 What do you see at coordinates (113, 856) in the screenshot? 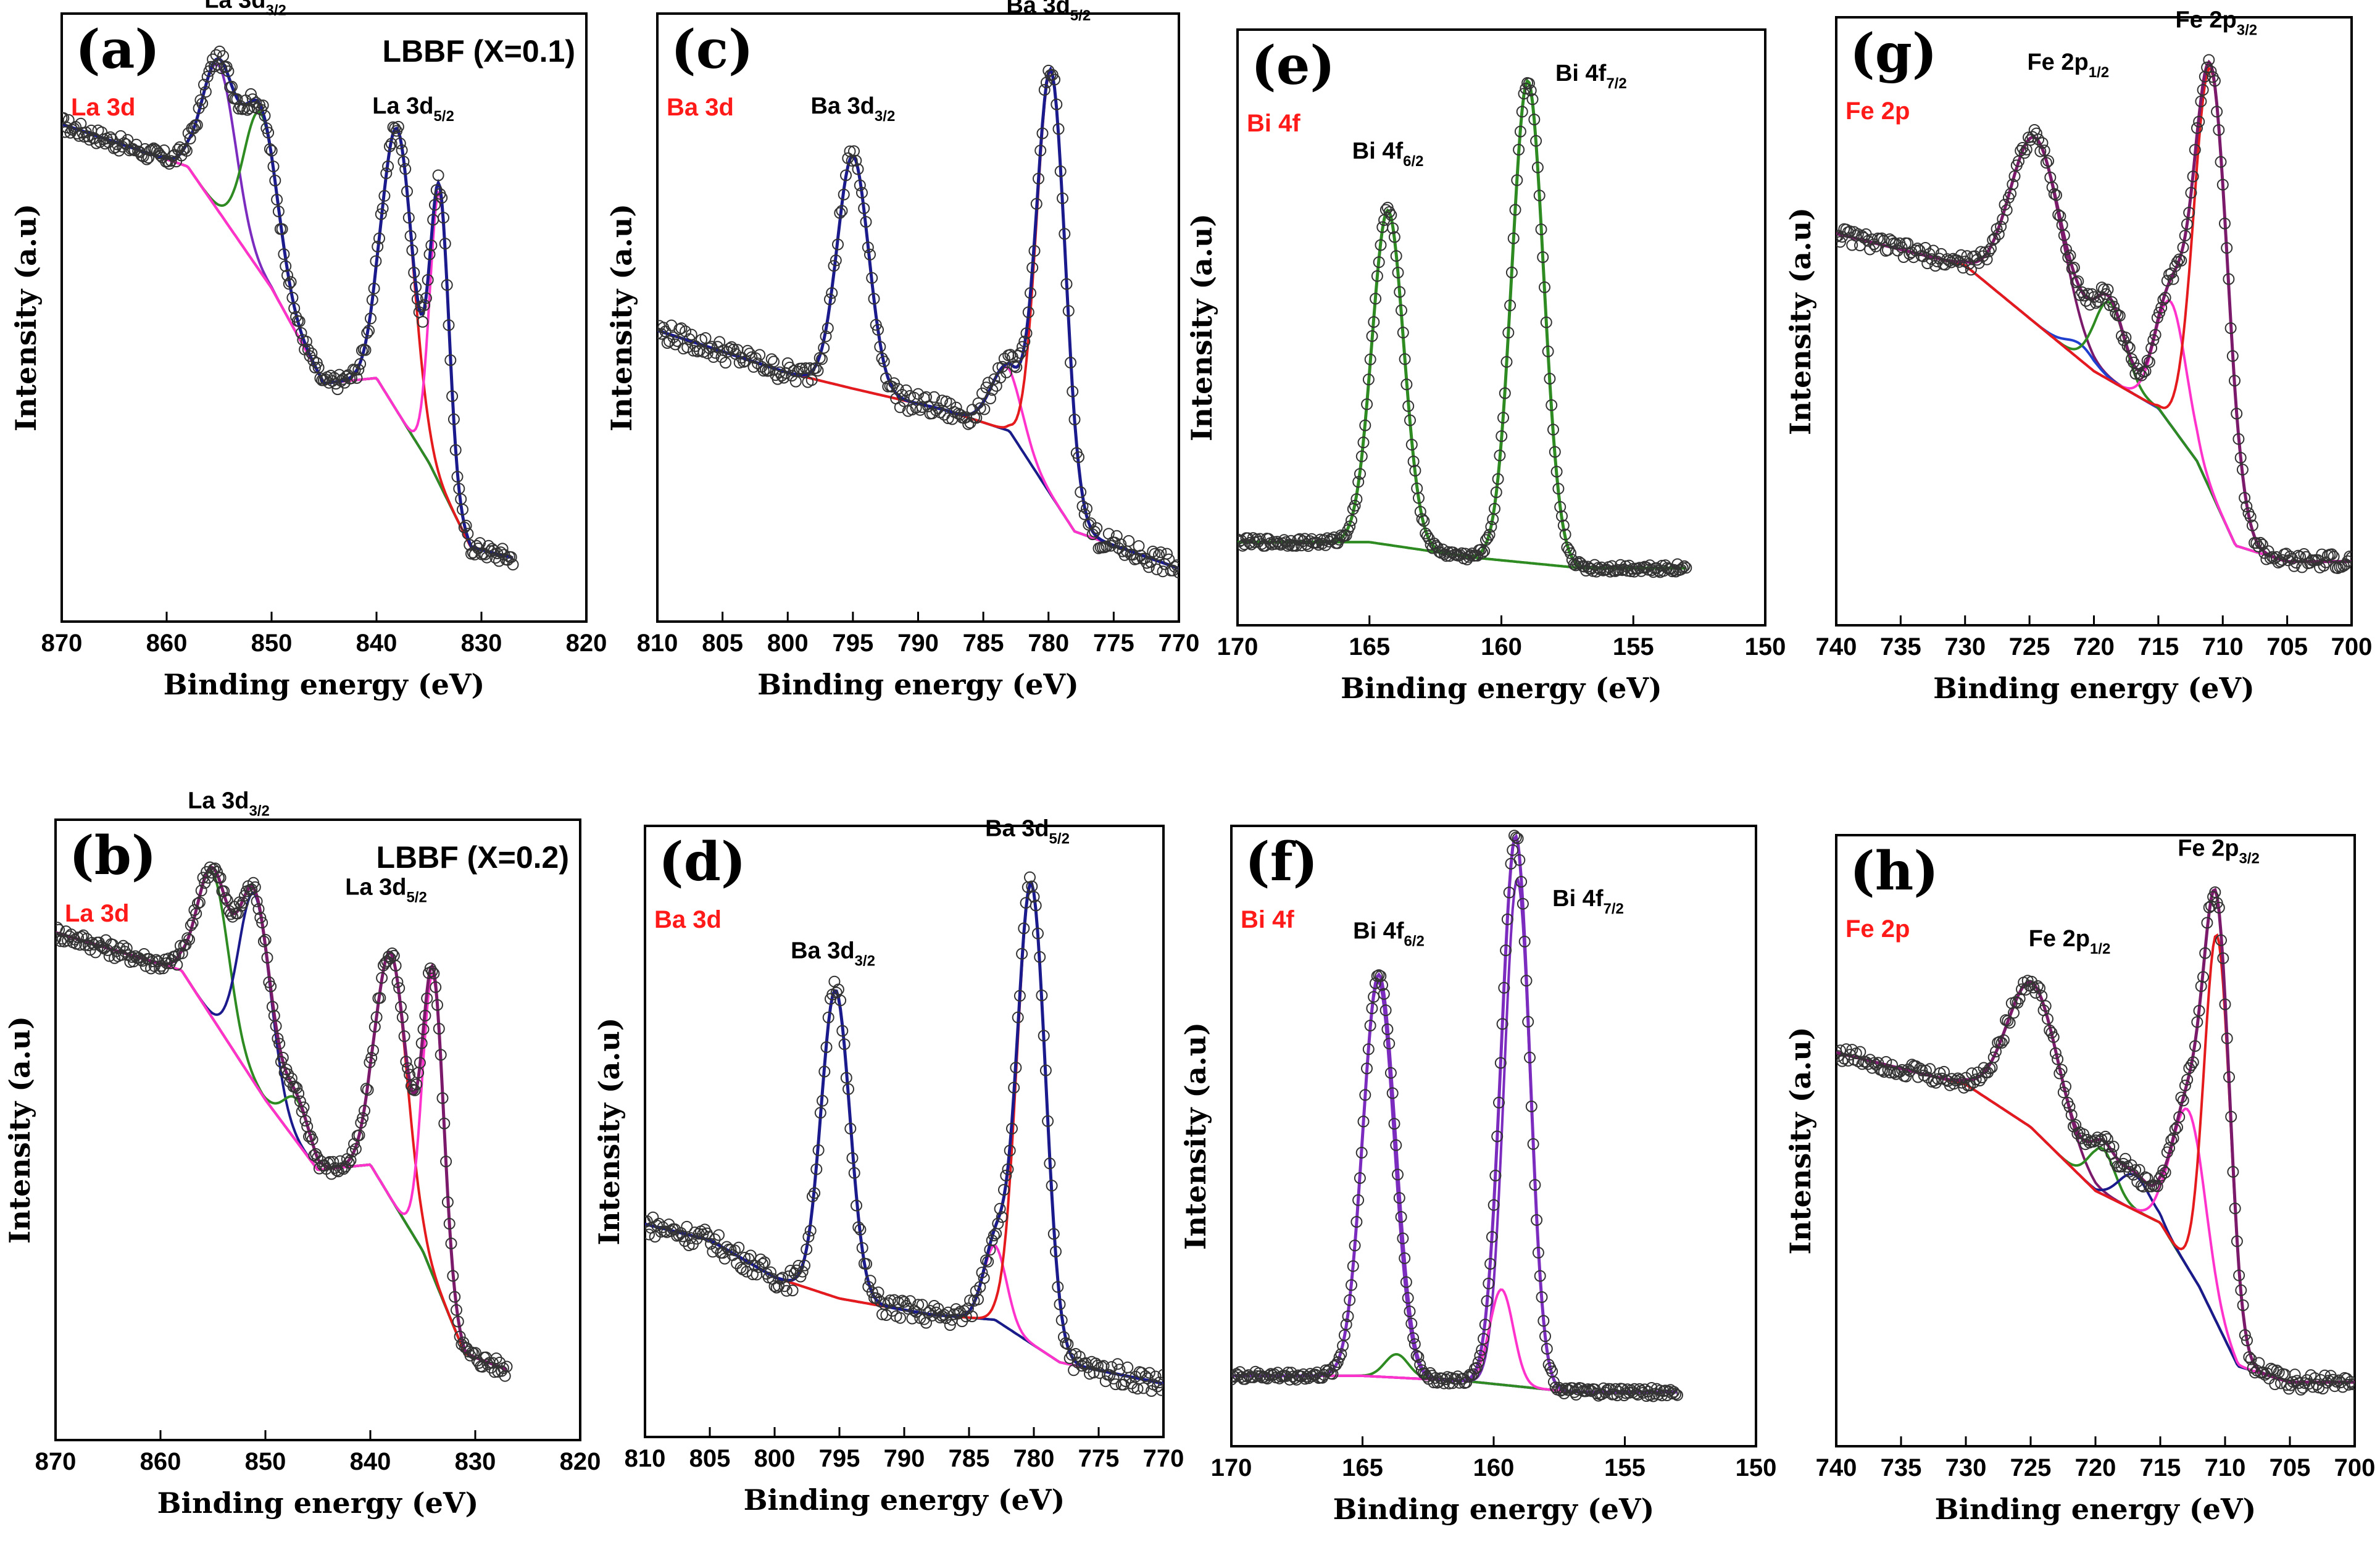
I see `panel-label: (b)` at bounding box center [113, 856].